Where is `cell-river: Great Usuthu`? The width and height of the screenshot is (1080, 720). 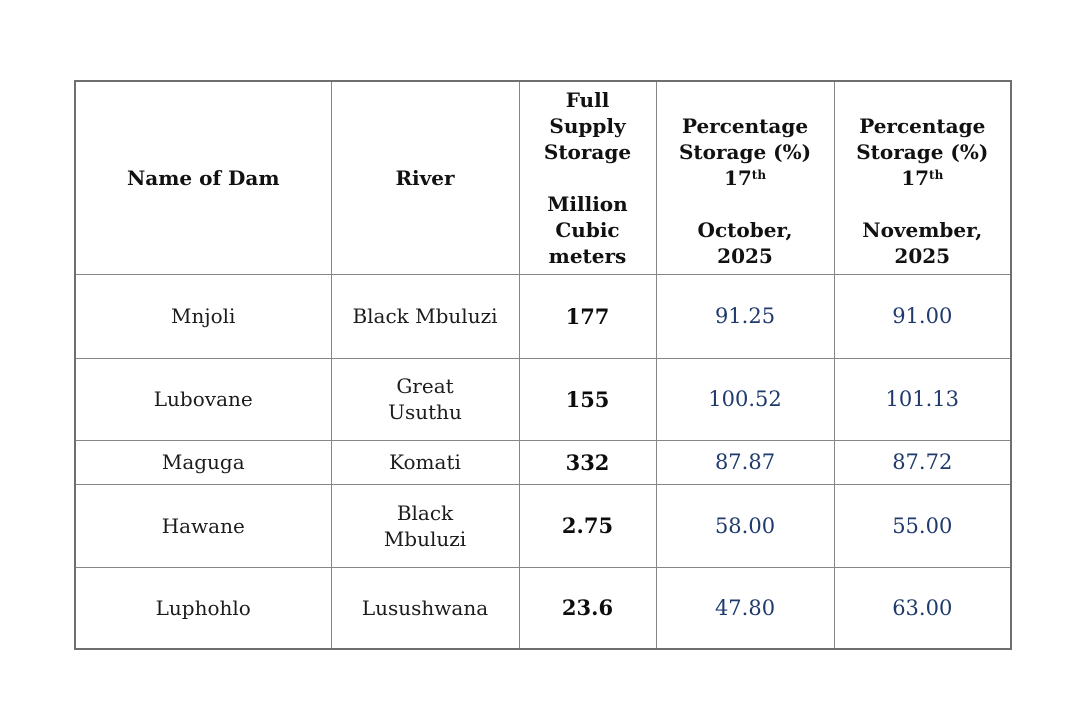
cell-river: Great Usuthu is located at coordinates (425, 399).